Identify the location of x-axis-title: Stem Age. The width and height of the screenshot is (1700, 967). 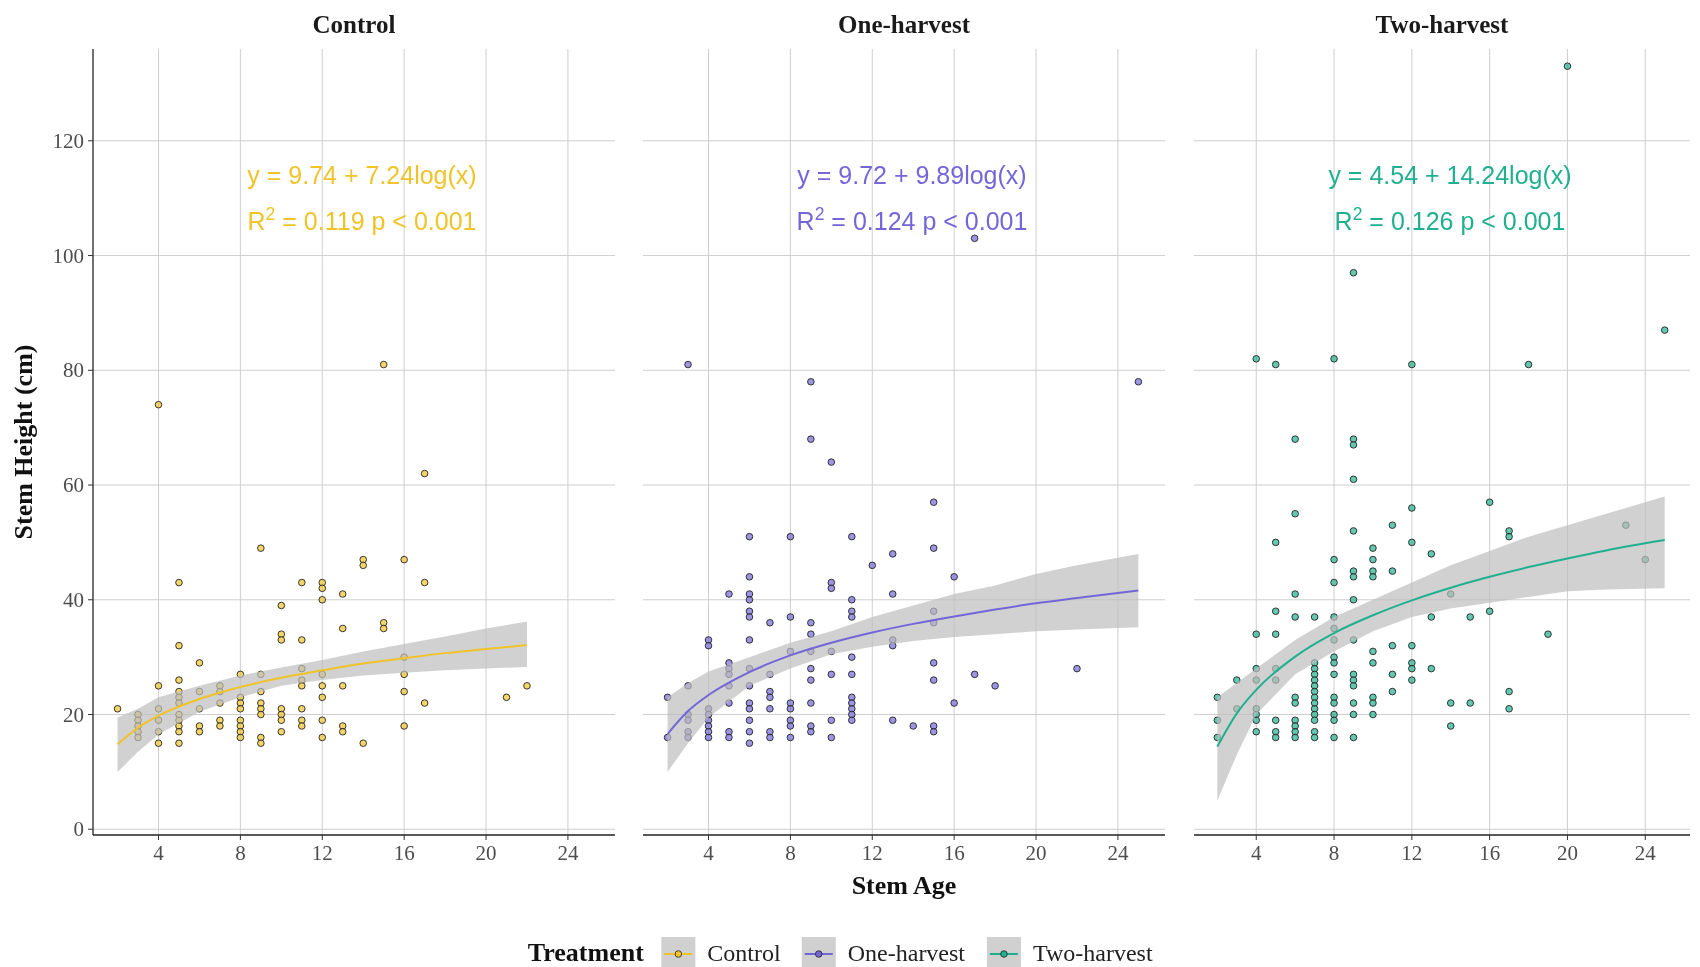
(904, 885).